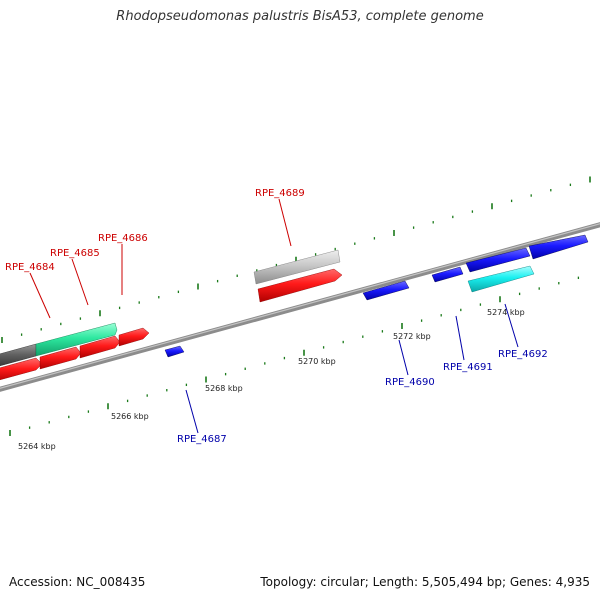 The height and width of the screenshot is (600, 600). Describe the element at coordinates (202, 439) in the screenshot. I see `gene-label-rpe-4687: RPE_4687` at that location.